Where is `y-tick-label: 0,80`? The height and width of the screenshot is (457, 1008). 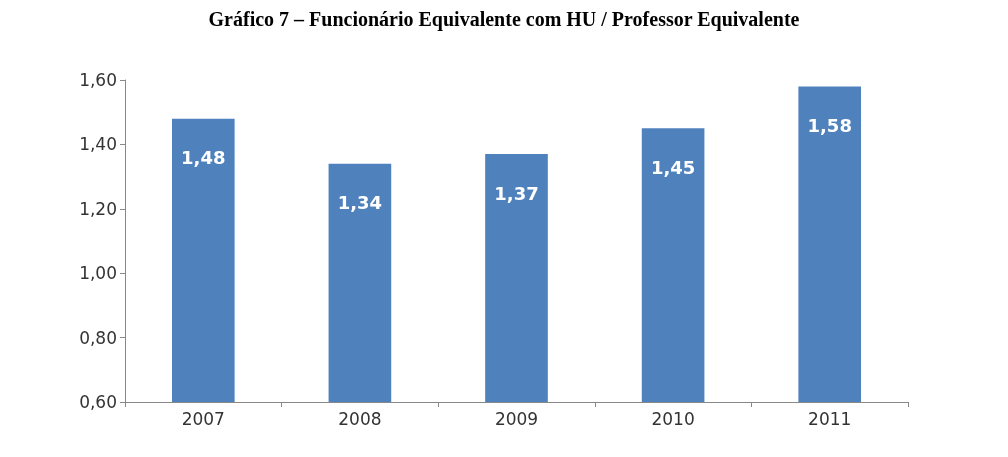
y-tick-label: 0,80 is located at coordinates (98, 337).